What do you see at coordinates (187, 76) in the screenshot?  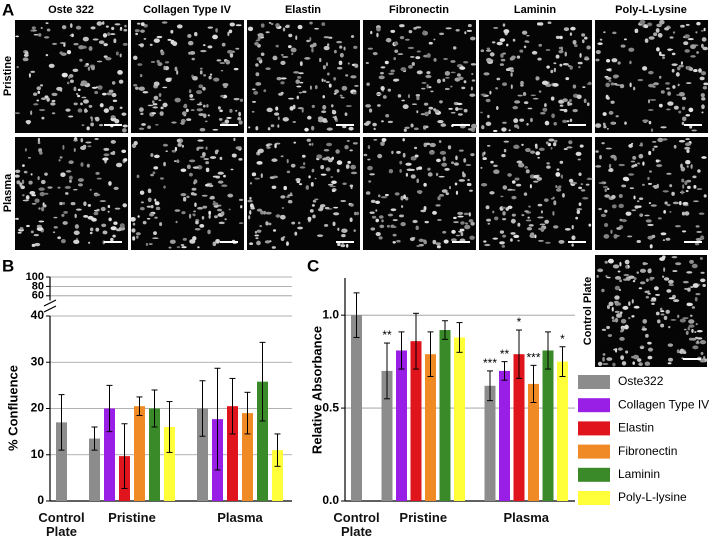 I see `micrograph` at bounding box center [187, 76].